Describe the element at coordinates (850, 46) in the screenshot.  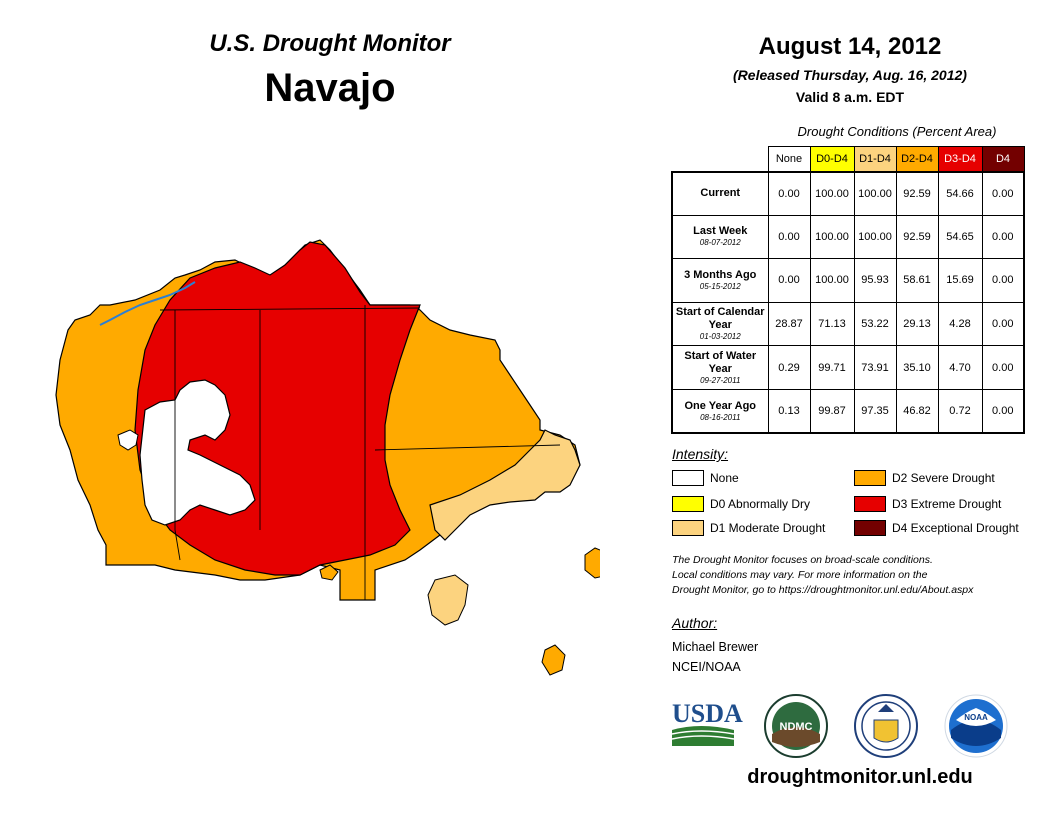
I see `map-date: August 14, 2012` at that location.